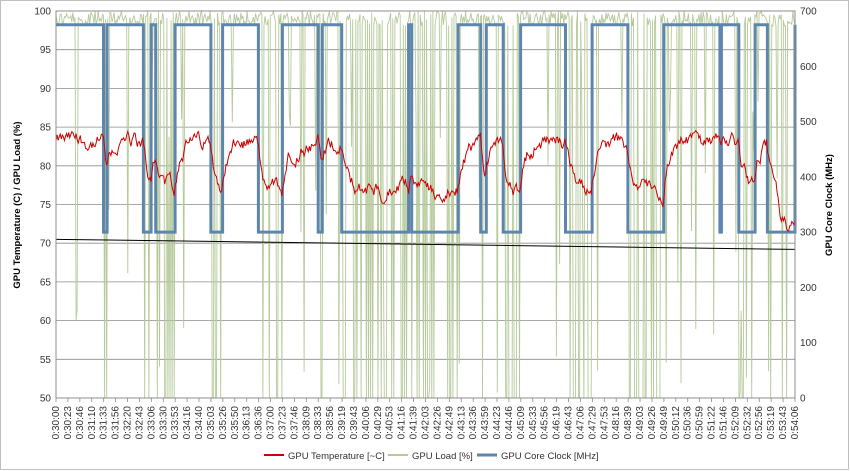 The width and height of the screenshot is (850, 471). I want to click on x-tick-label: 0:38:56, so click(330, 423).